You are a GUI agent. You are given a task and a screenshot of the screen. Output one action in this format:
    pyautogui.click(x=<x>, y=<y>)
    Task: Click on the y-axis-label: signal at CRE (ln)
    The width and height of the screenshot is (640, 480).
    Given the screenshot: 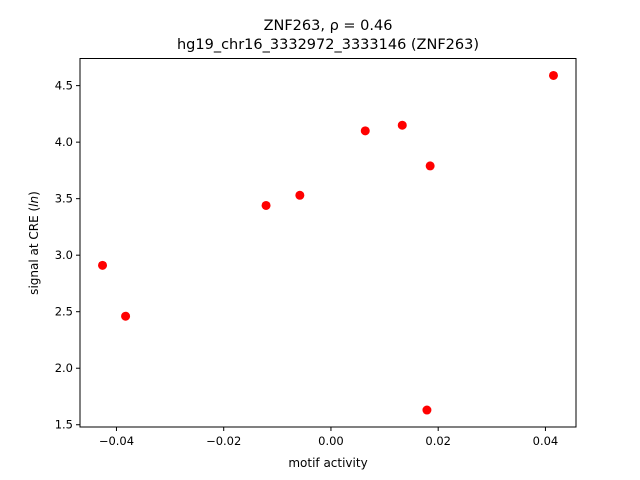 What is the action you would take?
    pyautogui.click(x=34, y=243)
    